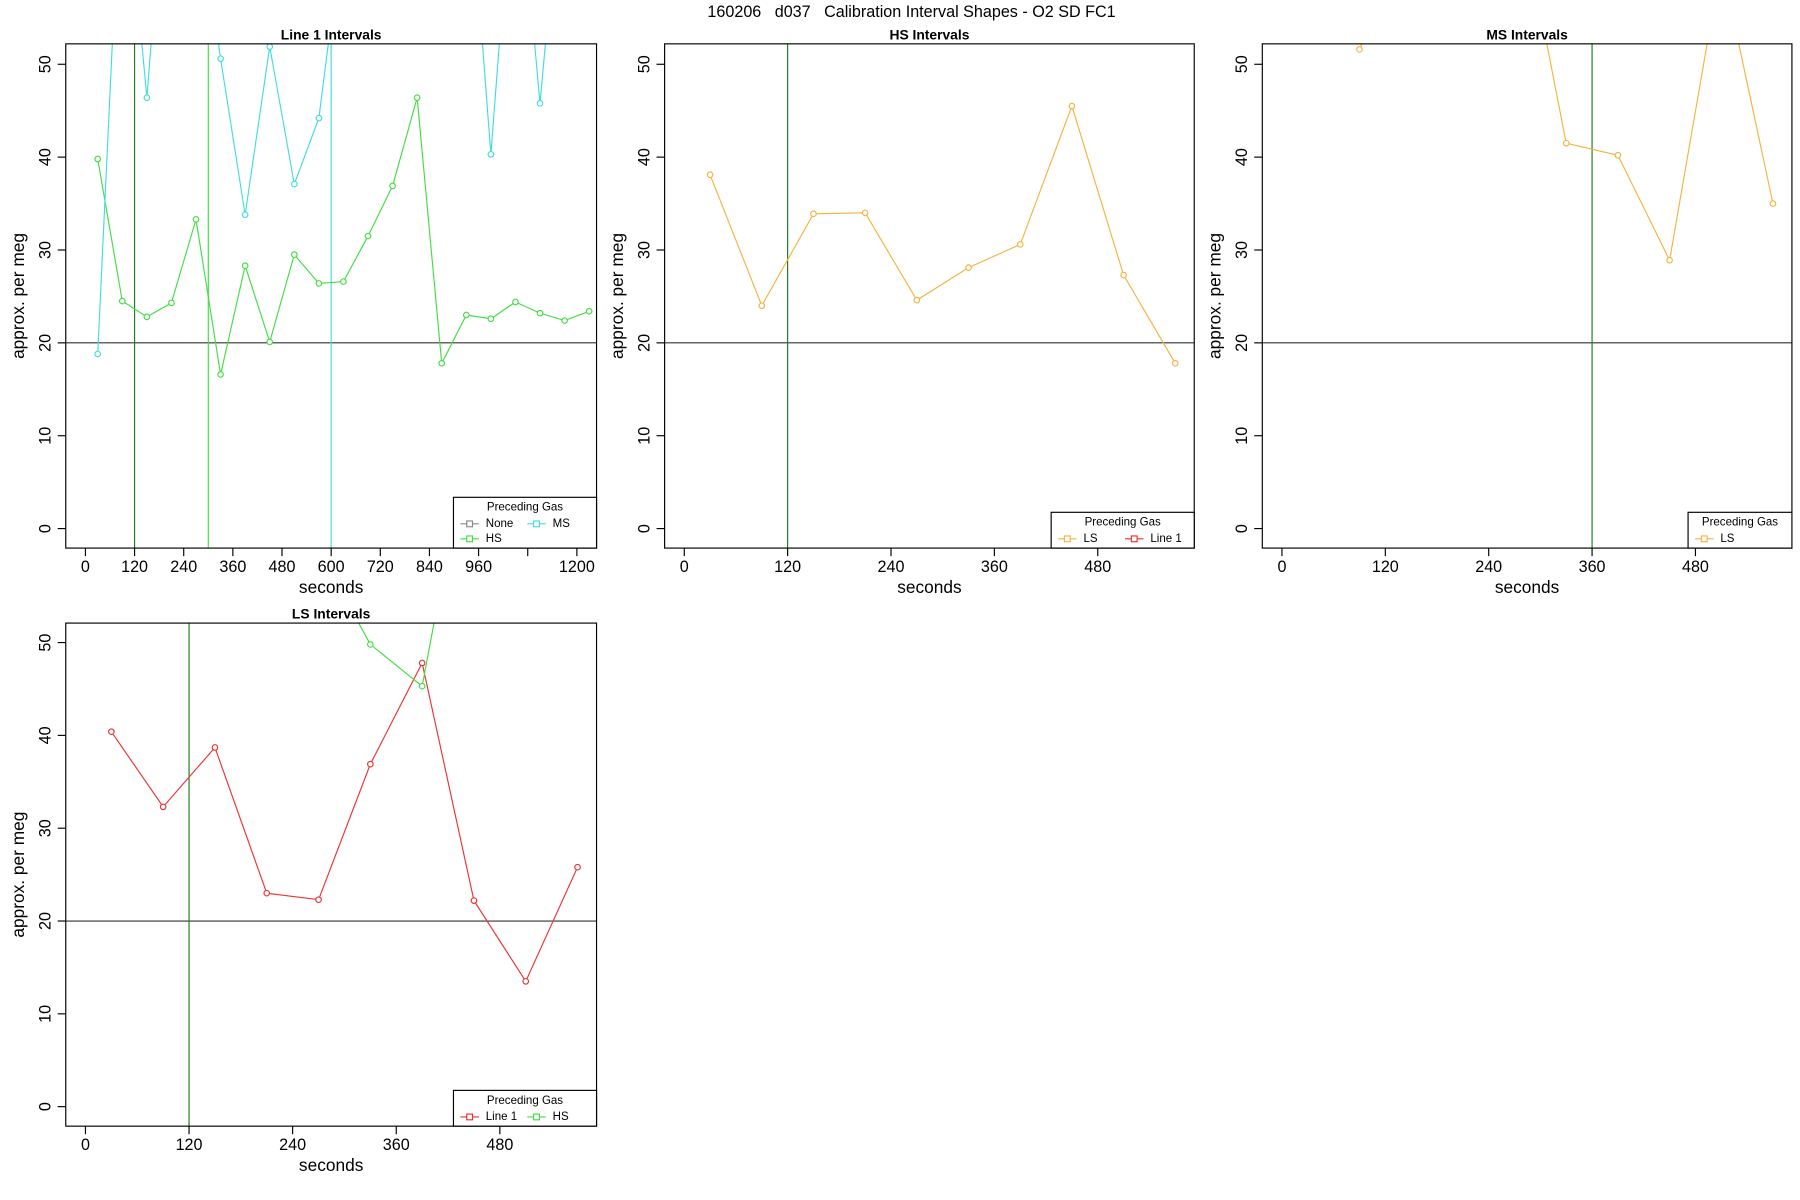 This screenshot has width=1800, height=1200. Describe the element at coordinates (478, 567) in the screenshot. I see `x-tick-label: 960` at that location.